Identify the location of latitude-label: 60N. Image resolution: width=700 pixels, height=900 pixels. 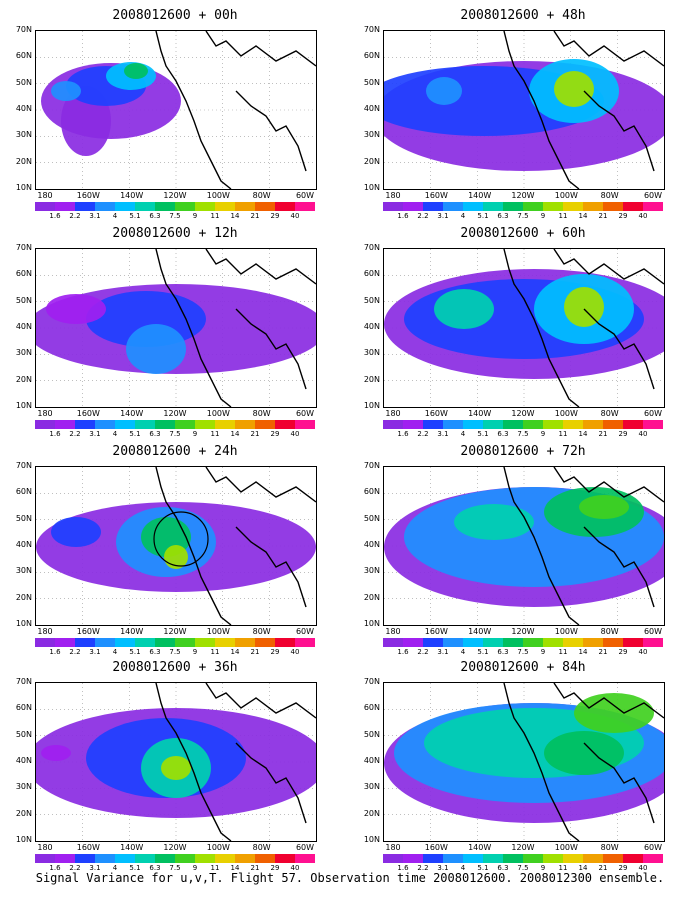
(23, 492).